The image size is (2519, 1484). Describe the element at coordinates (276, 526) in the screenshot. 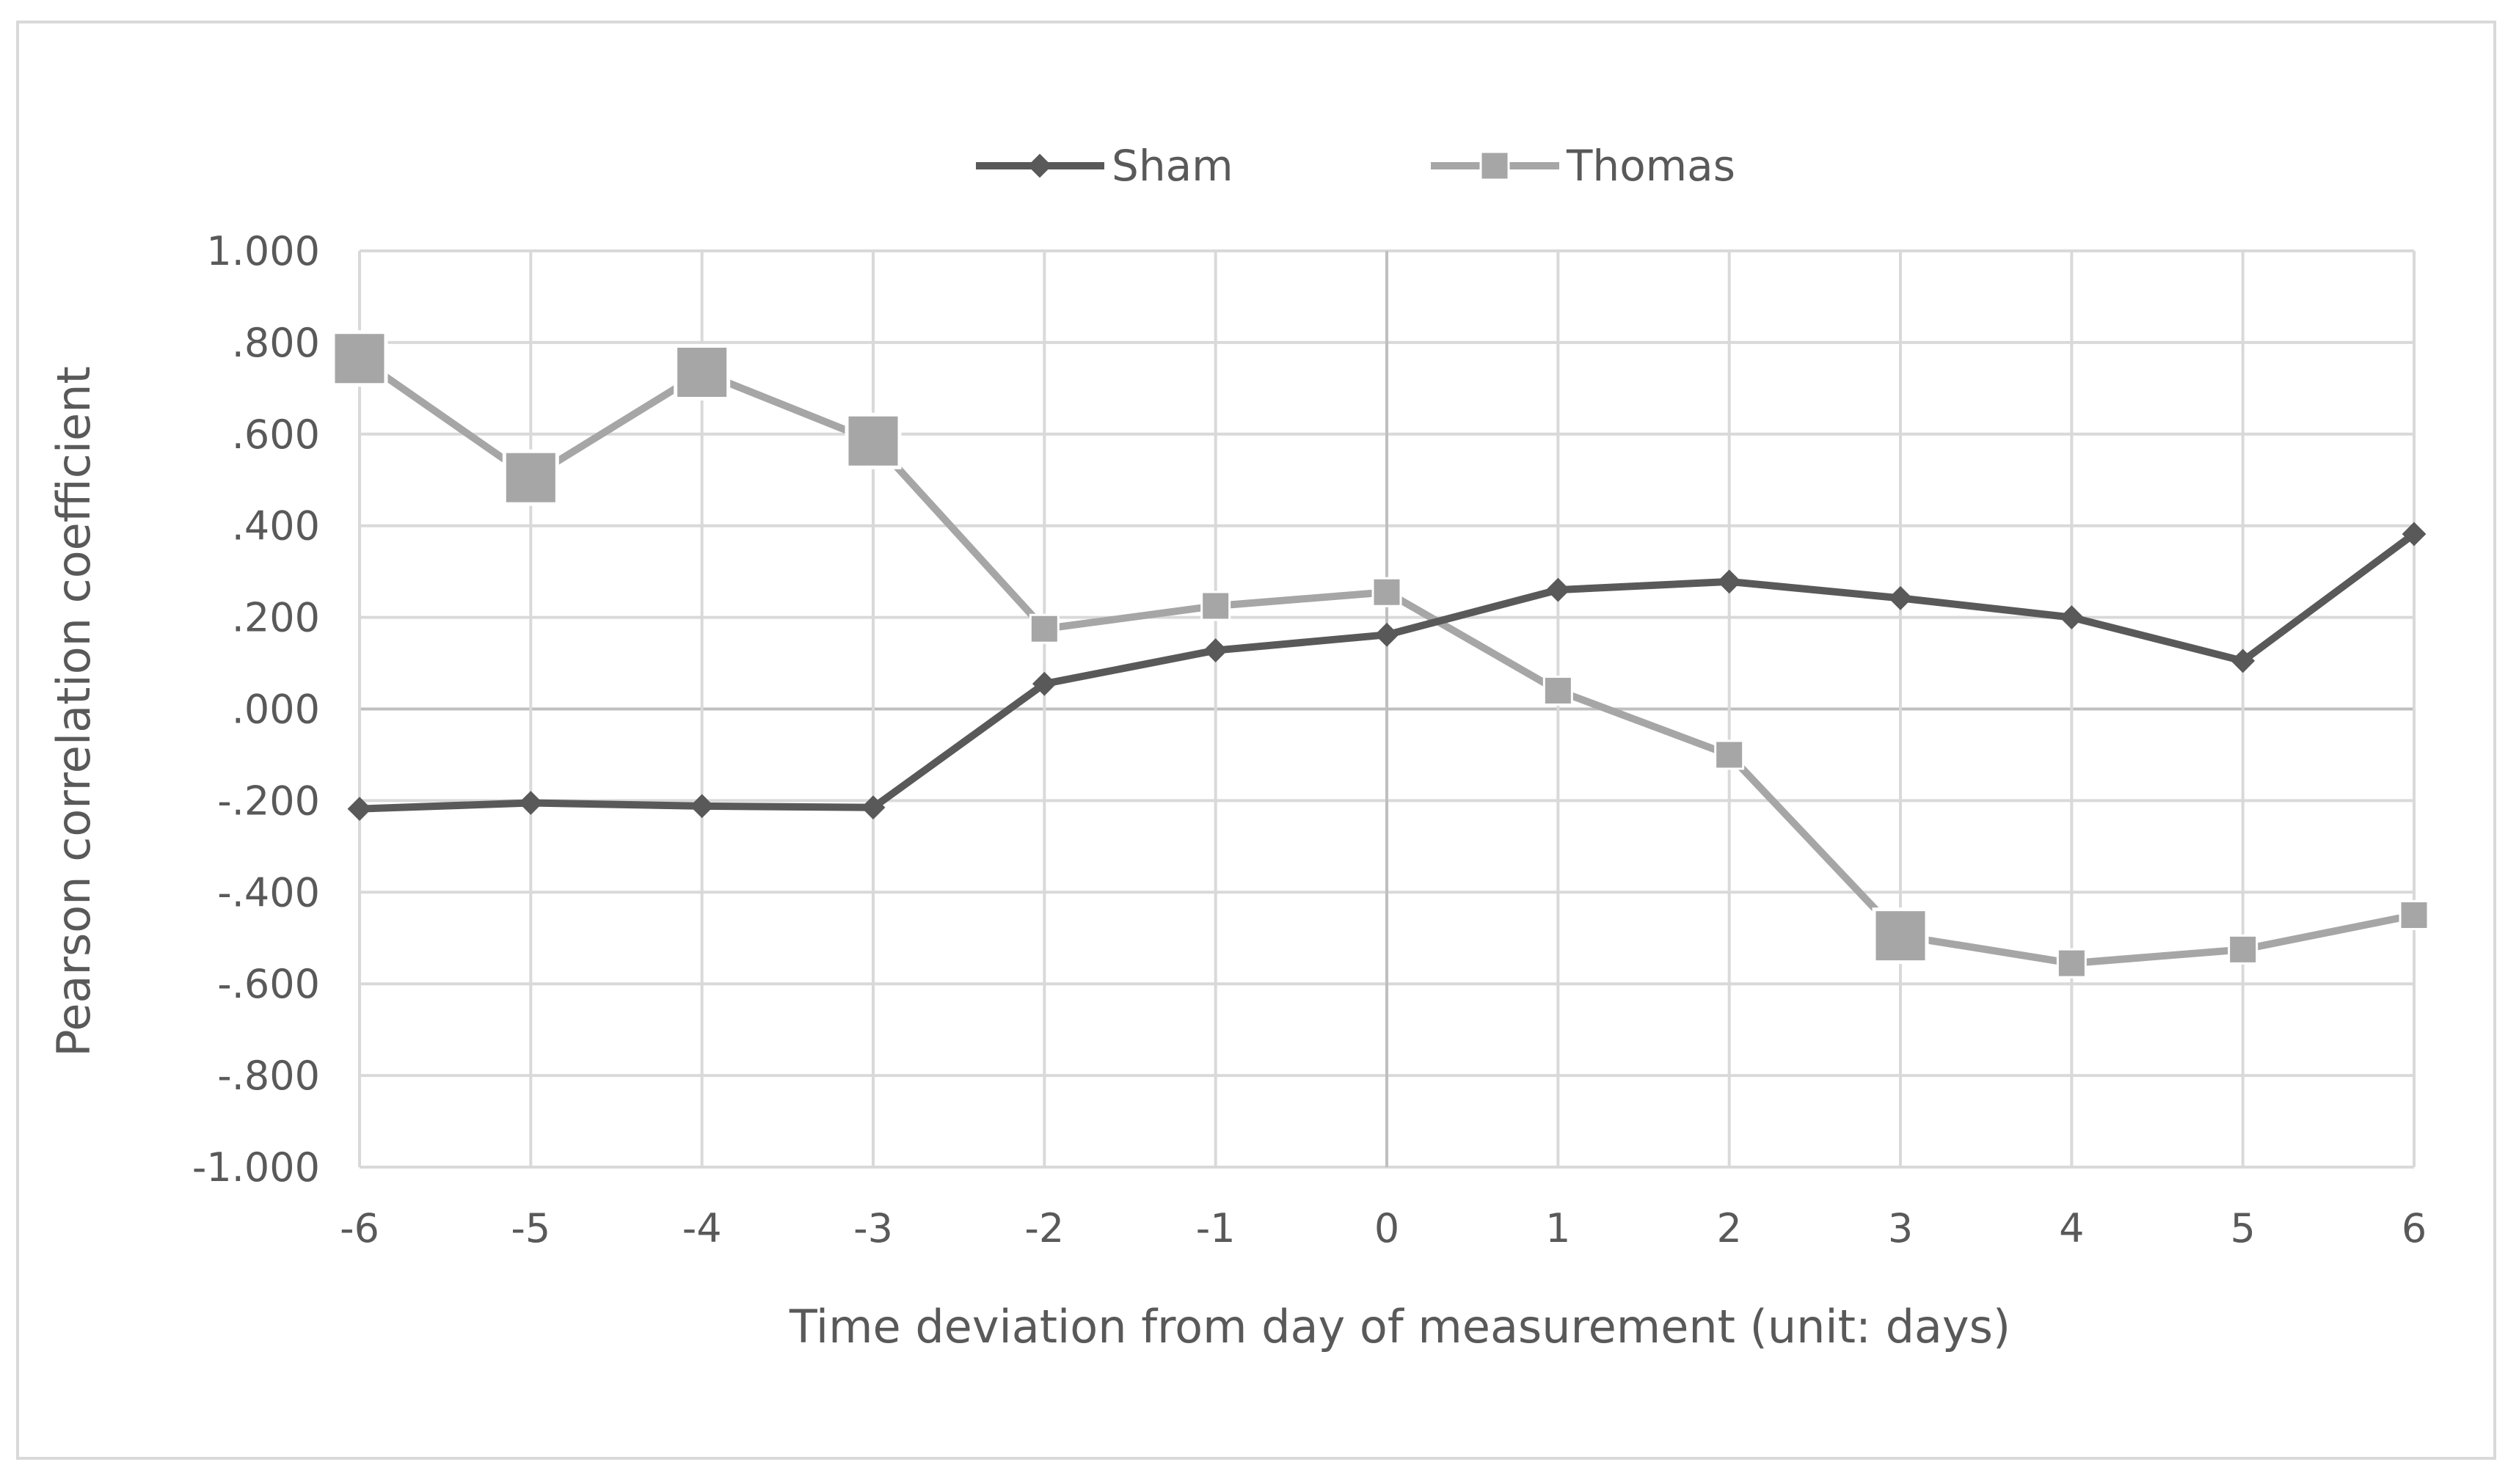

I see `y-tick-label: .400` at that location.